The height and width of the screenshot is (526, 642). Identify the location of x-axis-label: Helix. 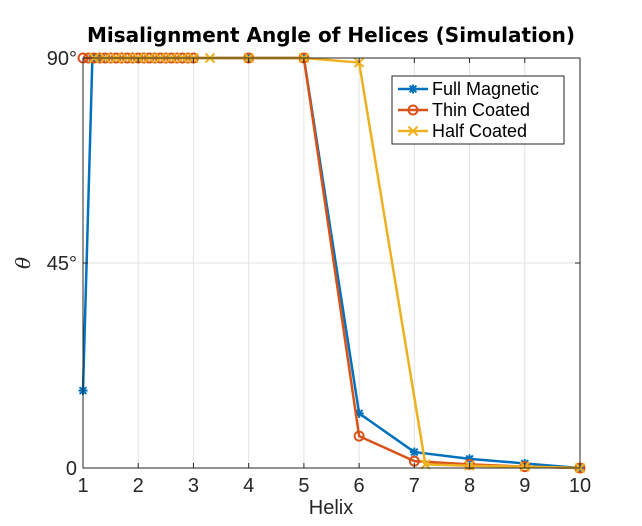
(331, 508).